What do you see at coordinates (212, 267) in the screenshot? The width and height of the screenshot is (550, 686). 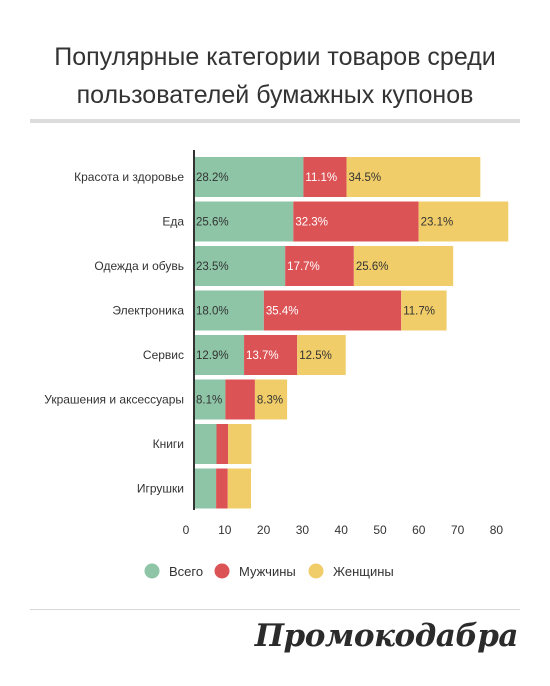 I see `data-label: 23.5%` at bounding box center [212, 267].